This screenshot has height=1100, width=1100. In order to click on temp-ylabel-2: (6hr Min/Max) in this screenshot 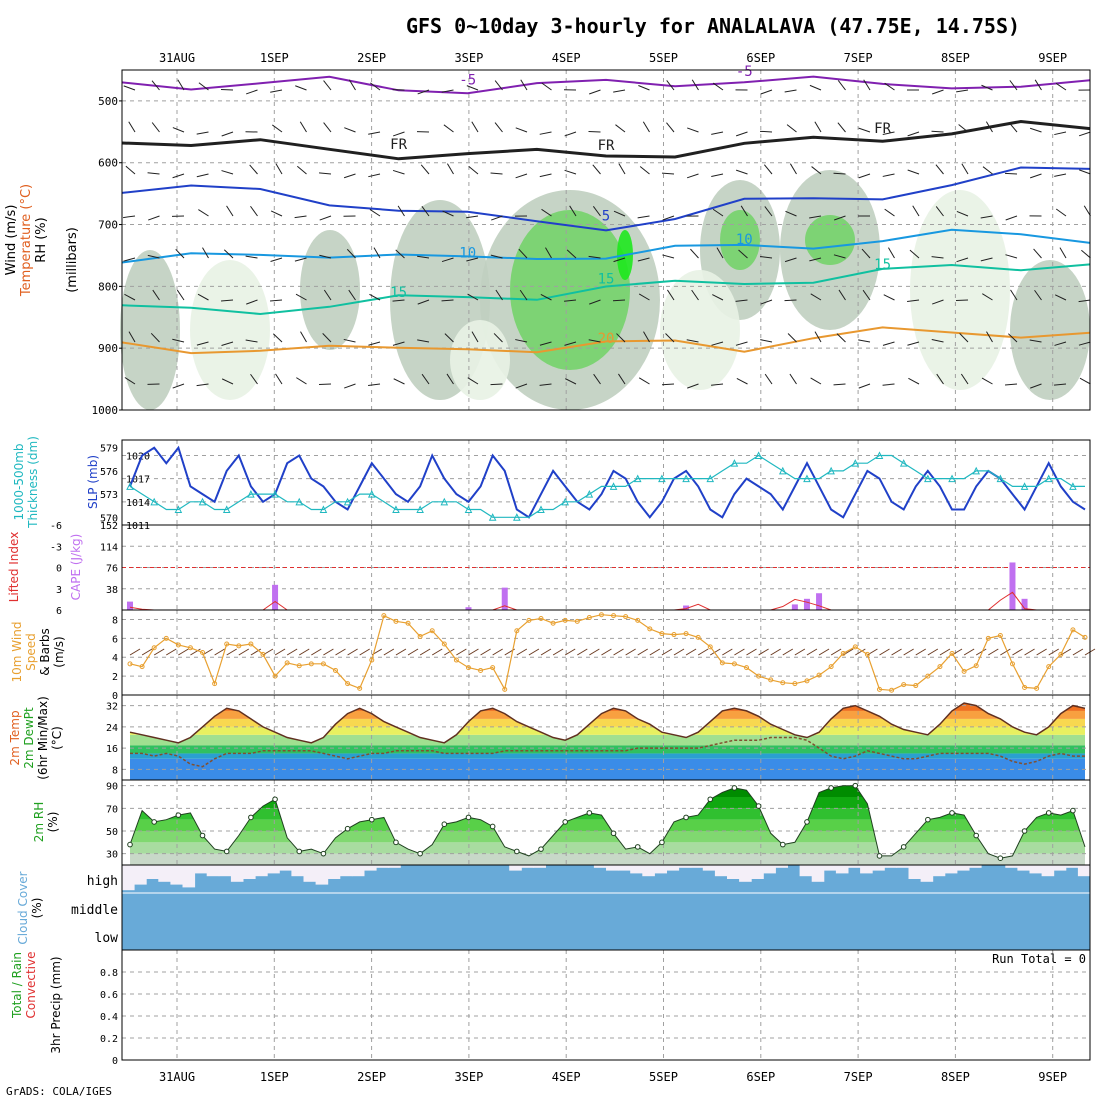, I will do `click(43, 738)`.